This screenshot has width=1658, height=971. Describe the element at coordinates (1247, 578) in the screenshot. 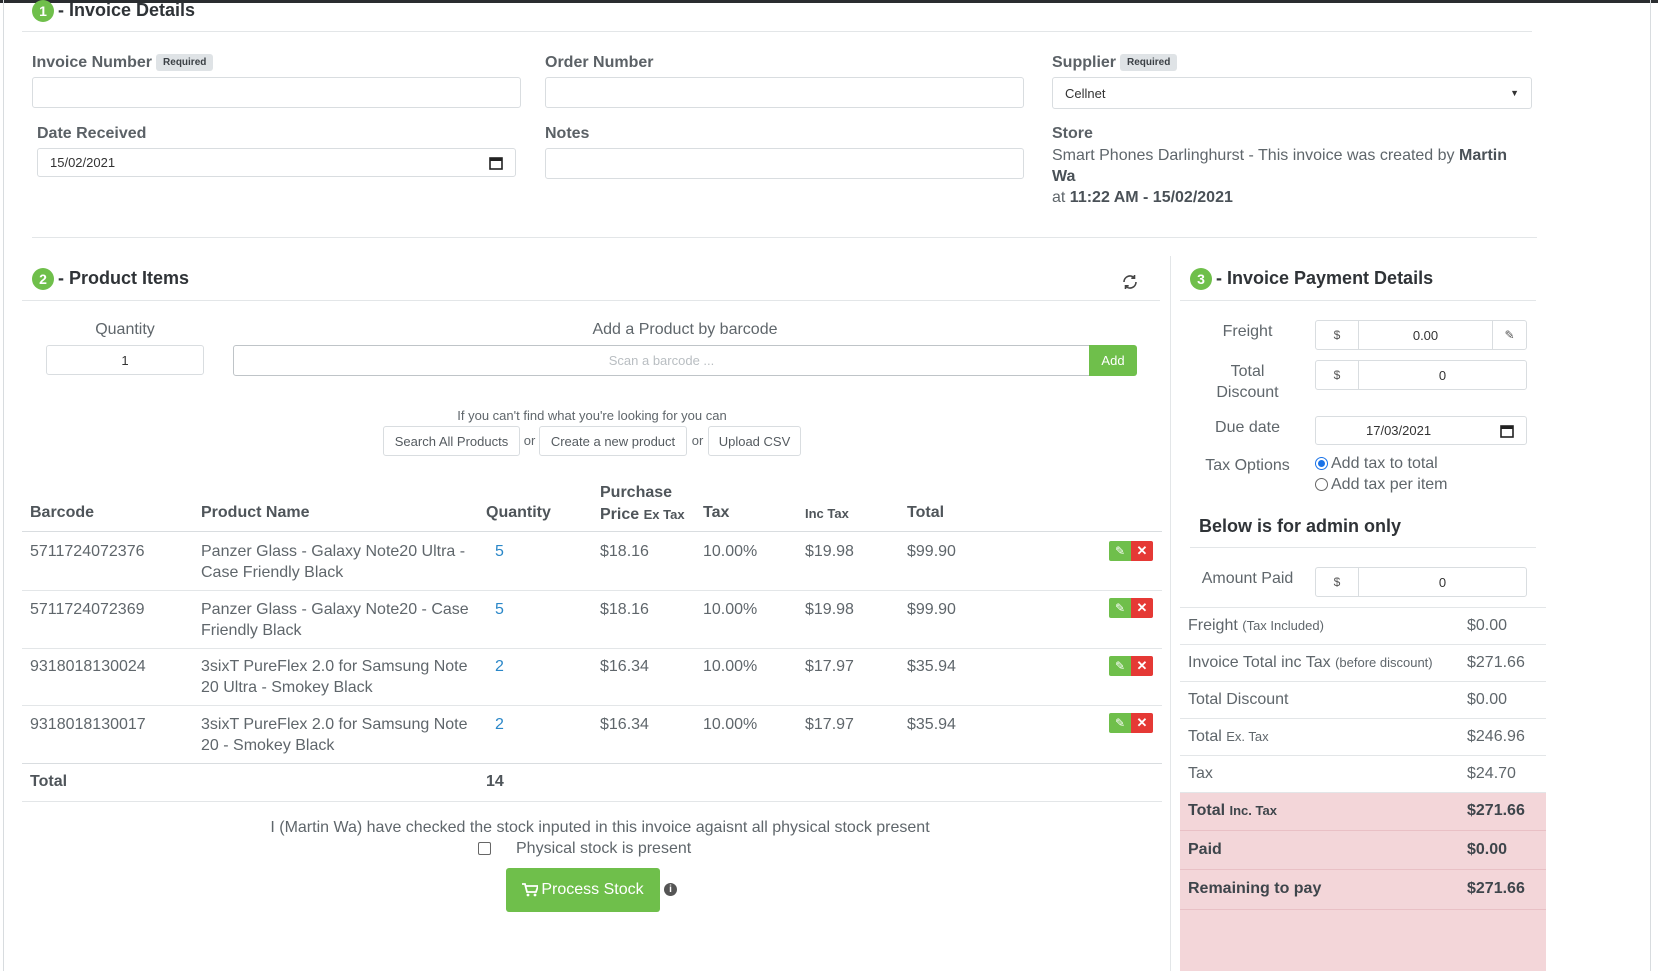

I see `amount-paid-label: Amount Paid` at that location.